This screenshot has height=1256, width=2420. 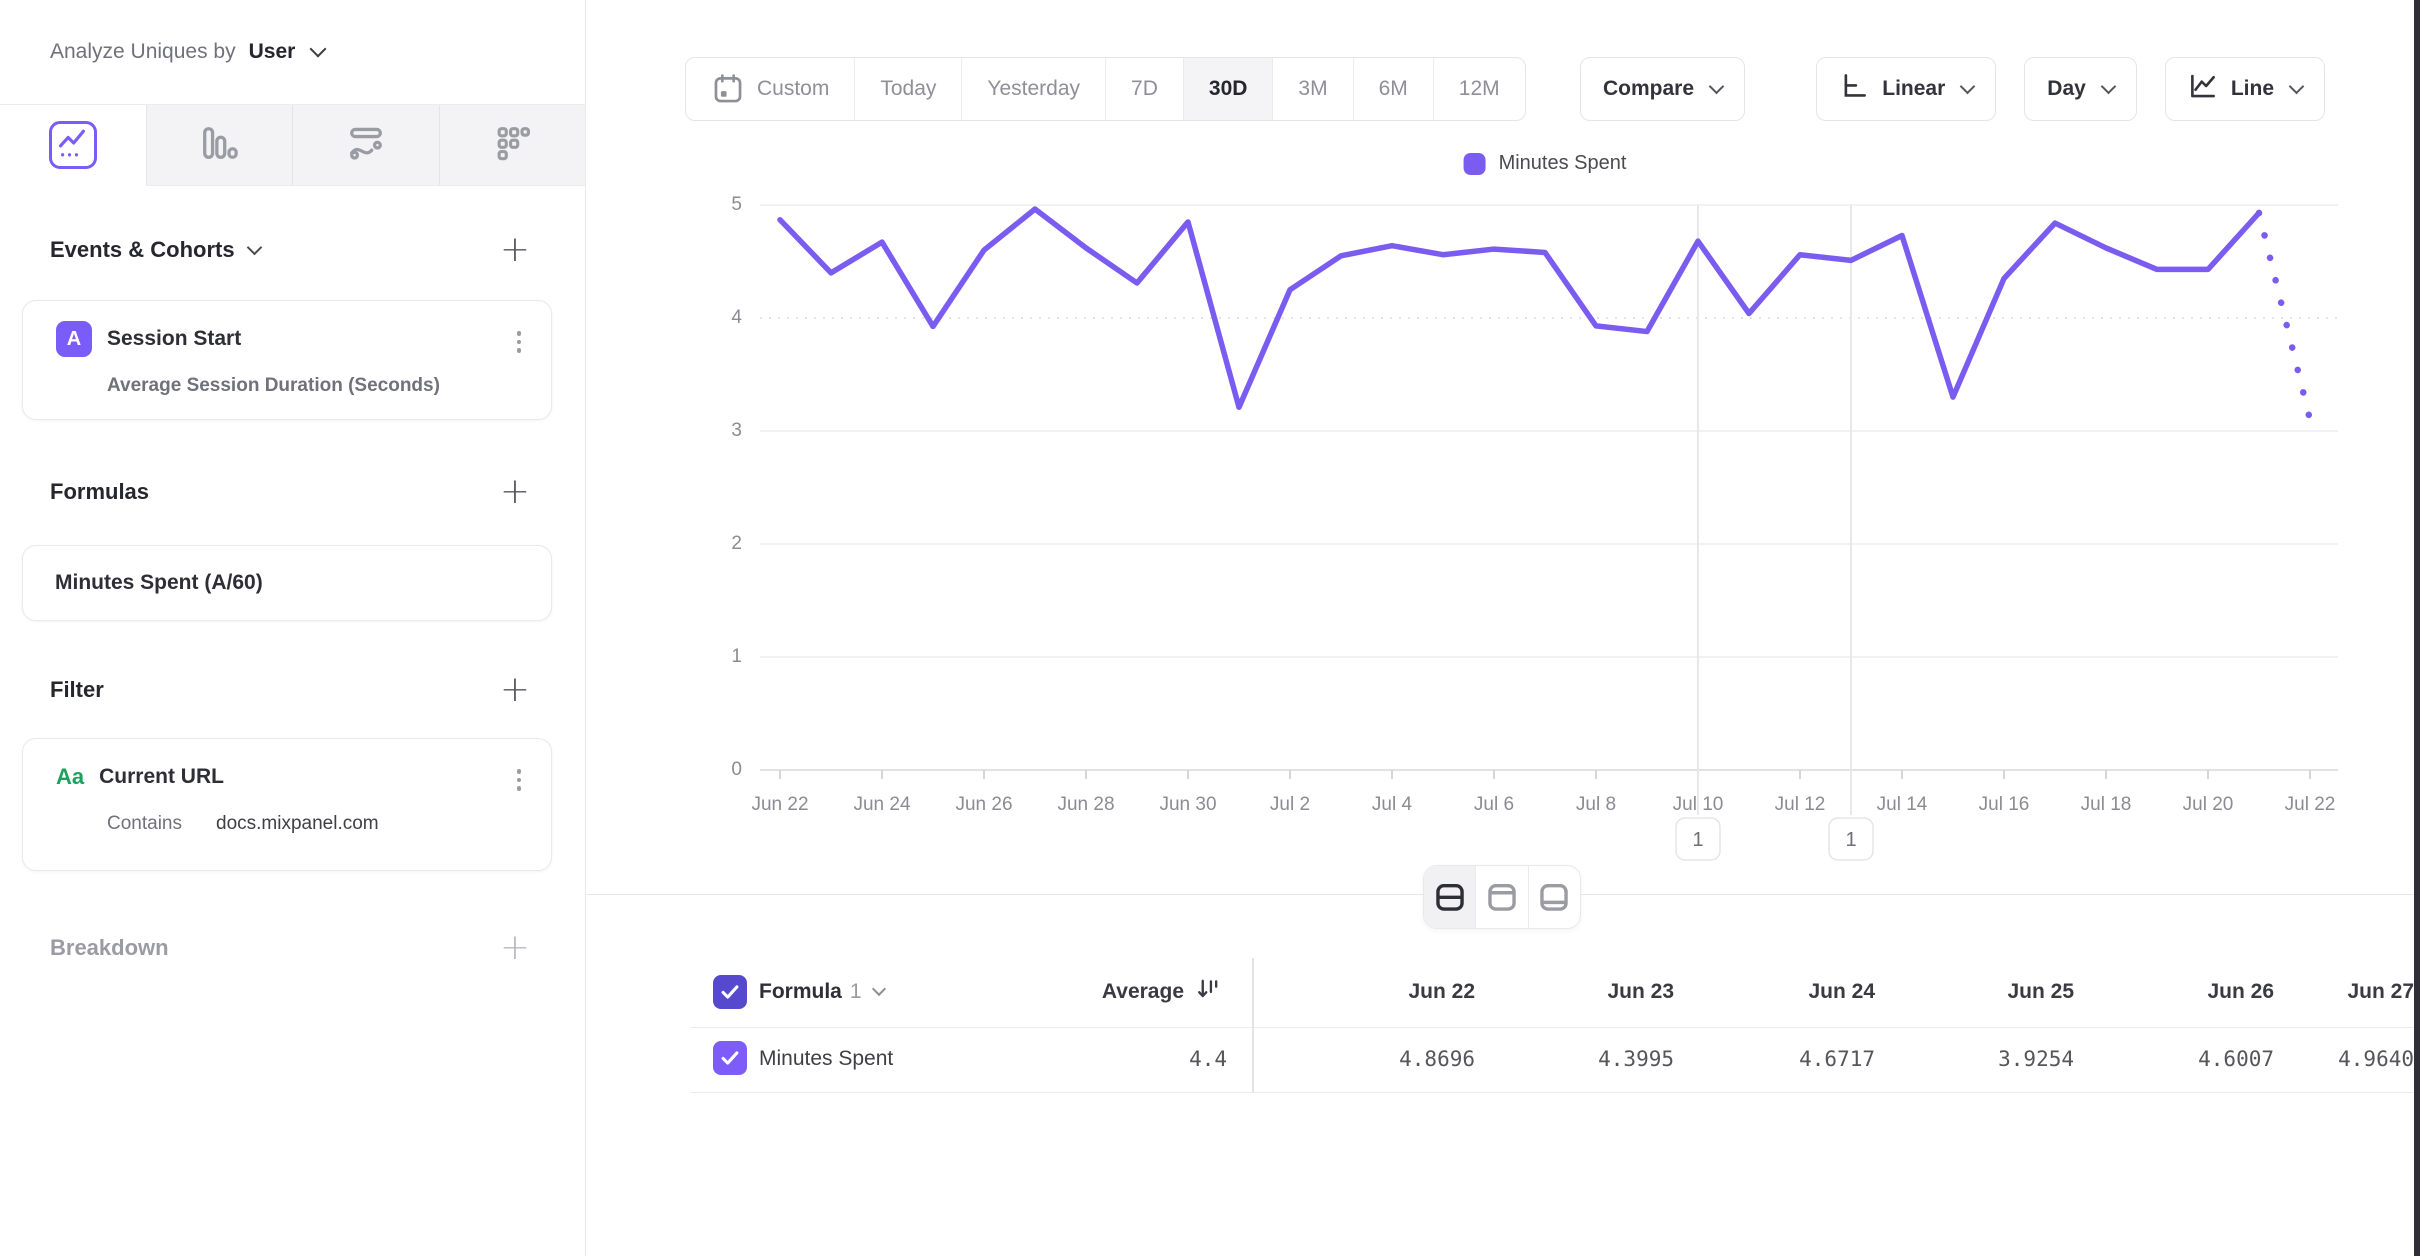 What do you see at coordinates (1034, 89) in the screenshot?
I see `date-range-yesterday: Yesterday` at bounding box center [1034, 89].